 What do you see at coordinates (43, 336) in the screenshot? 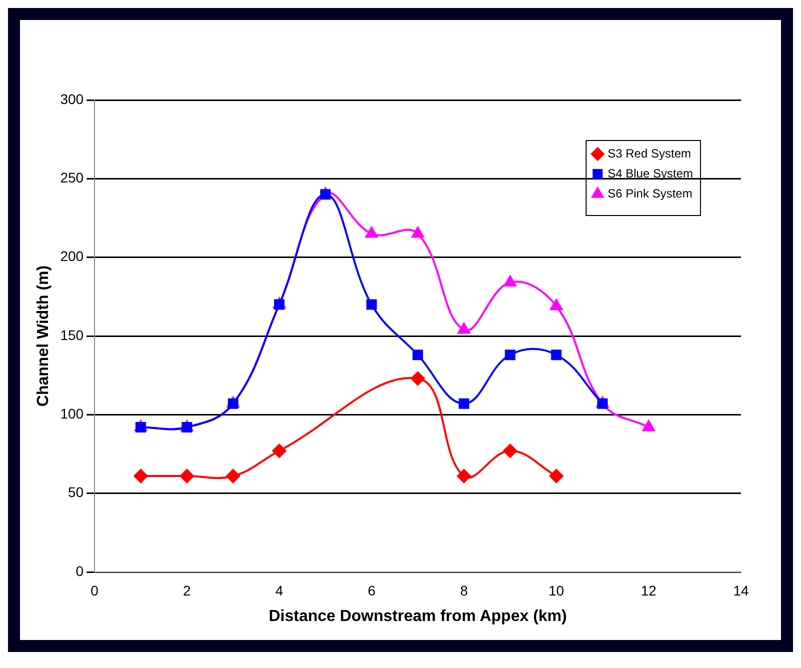
I see `y-axis-title: Channel Width (m)` at bounding box center [43, 336].